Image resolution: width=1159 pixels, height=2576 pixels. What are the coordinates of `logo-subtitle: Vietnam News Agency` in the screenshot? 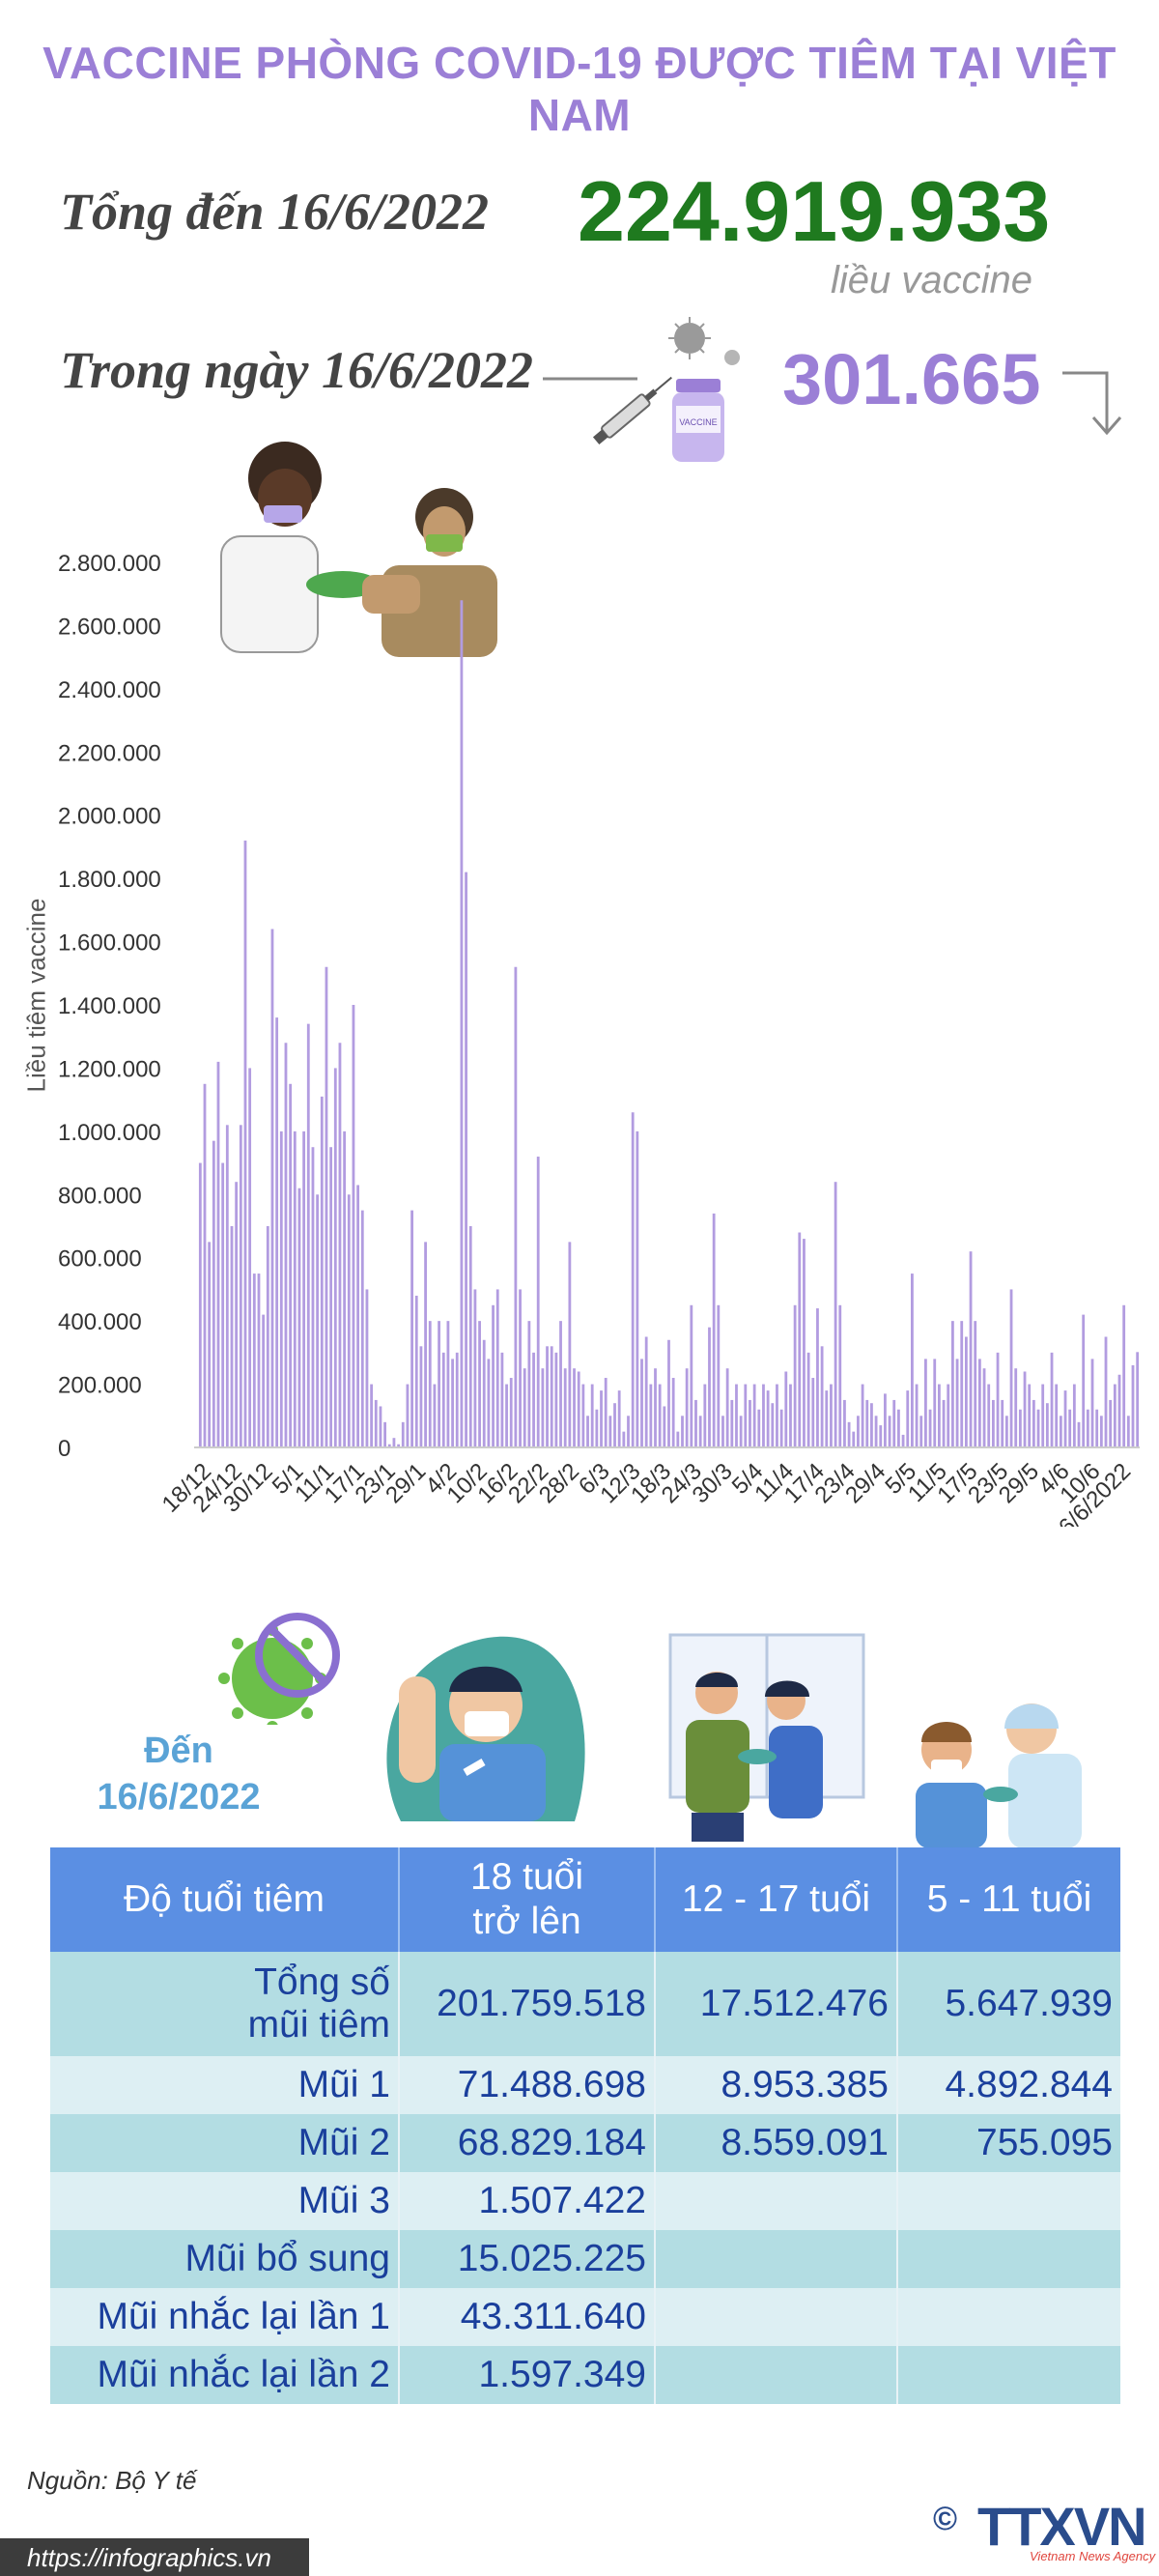 It's located at (1093, 2556).